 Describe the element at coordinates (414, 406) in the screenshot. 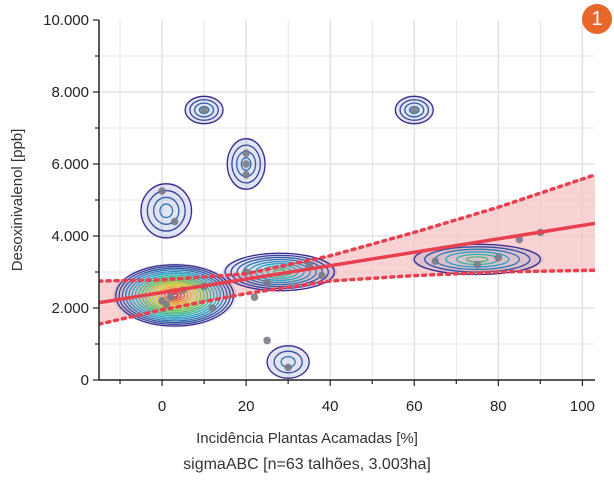

I see `x-tick-label: 60` at that location.